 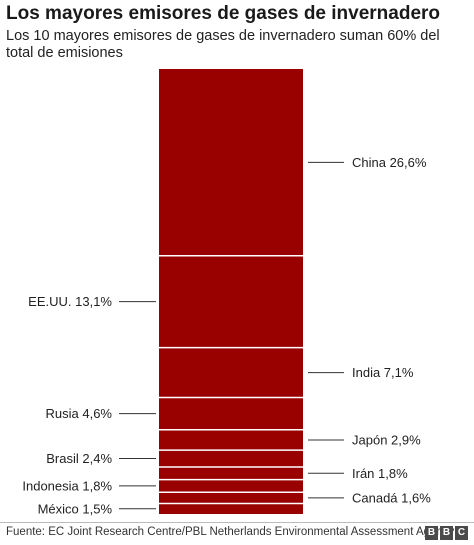 What do you see at coordinates (75, 508) in the screenshot?
I see `data-label-9: México 1,5%` at bounding box center [75, 508].